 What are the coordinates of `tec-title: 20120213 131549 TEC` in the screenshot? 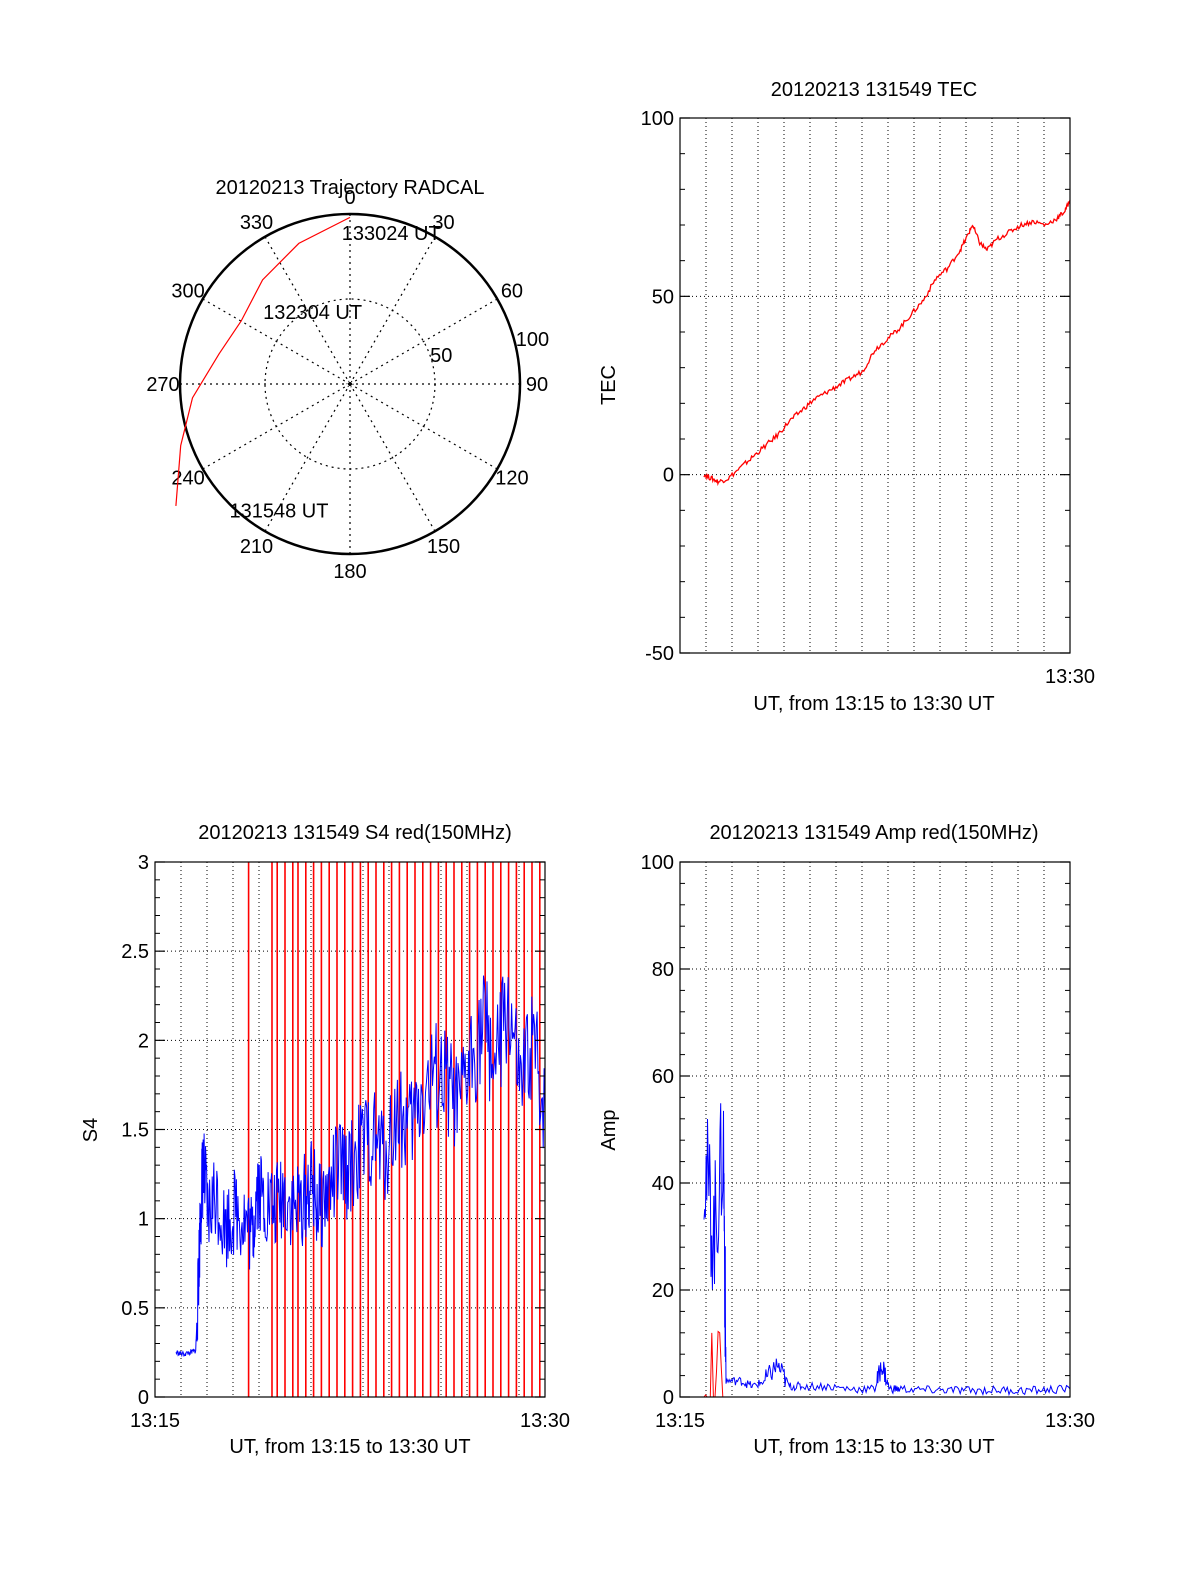 It's located at (874, 90).